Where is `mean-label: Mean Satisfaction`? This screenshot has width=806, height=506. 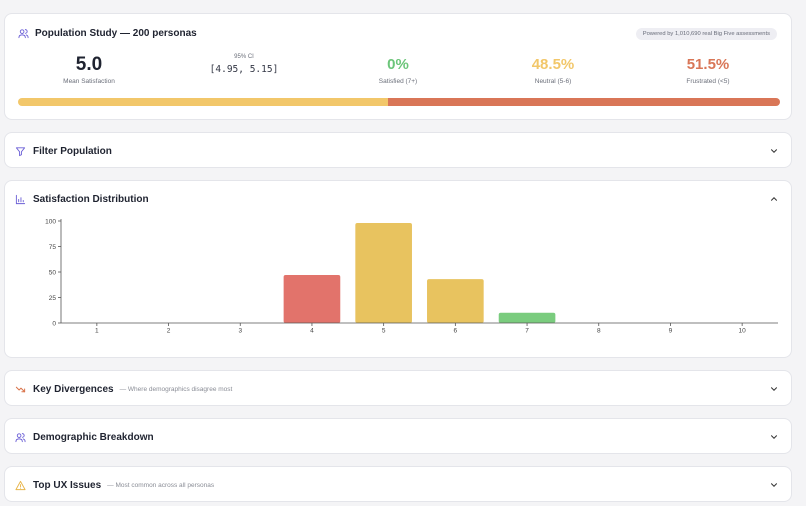
mean-label: Mean Satisfaction is located at coordinates (89, 81).